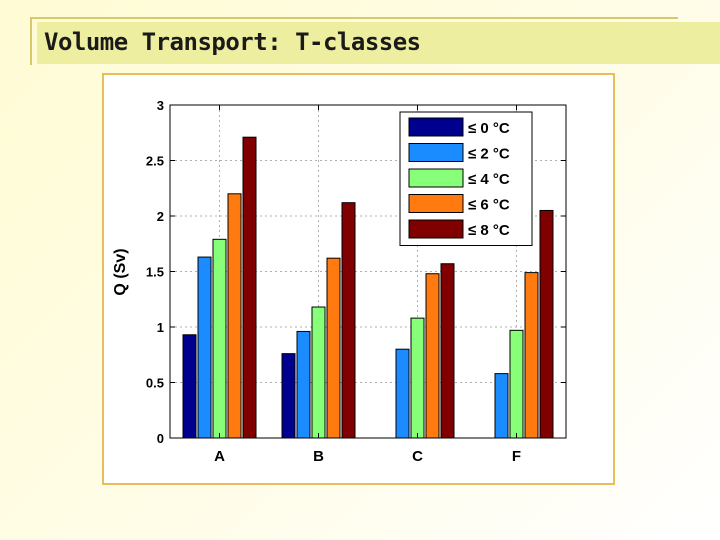 The width and height of the screenshot is (720, 540). Describe the element at coordinates (489, 179) in the screenshot. I see `legend-label: ≤ 4 °C` at that location.